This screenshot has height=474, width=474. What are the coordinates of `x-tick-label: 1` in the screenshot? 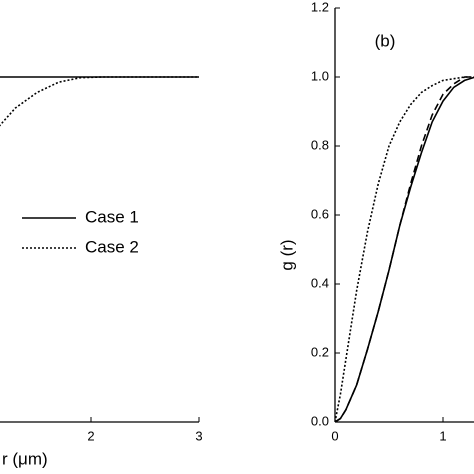 It's located at (442, 435).